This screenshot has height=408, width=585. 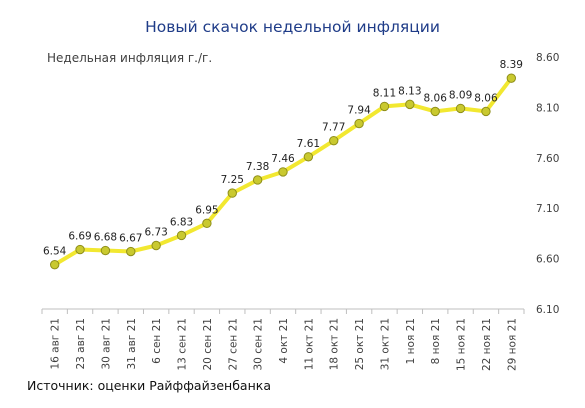 What do you see at coordinates (155, 232) in the screenshot?
I see `data-label: 6.73` at bounding box center [155, 232].